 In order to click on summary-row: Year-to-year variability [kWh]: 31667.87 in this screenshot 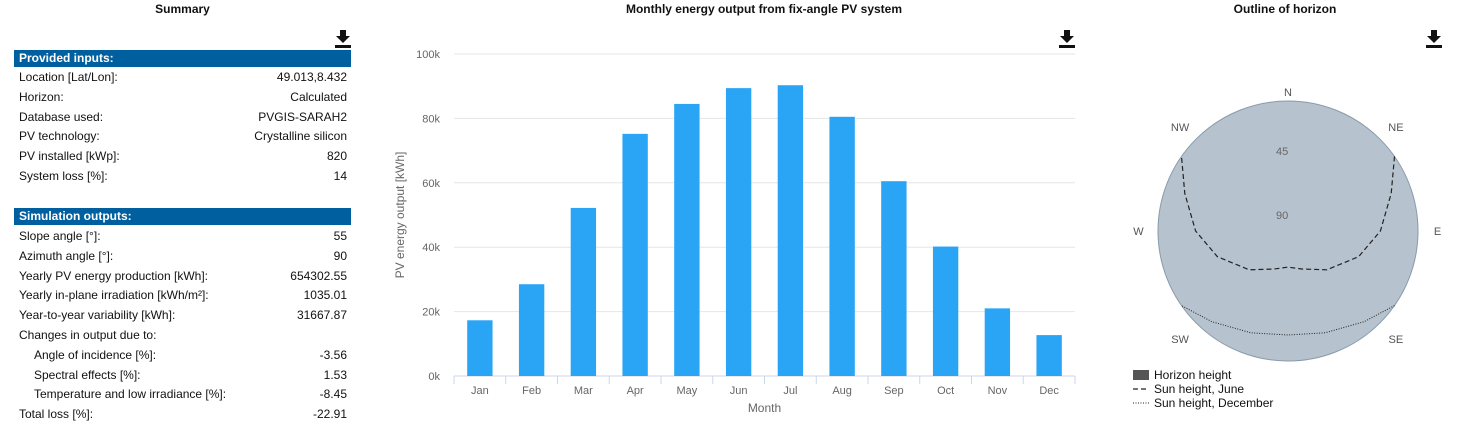, I will do `click(182, 315)`.